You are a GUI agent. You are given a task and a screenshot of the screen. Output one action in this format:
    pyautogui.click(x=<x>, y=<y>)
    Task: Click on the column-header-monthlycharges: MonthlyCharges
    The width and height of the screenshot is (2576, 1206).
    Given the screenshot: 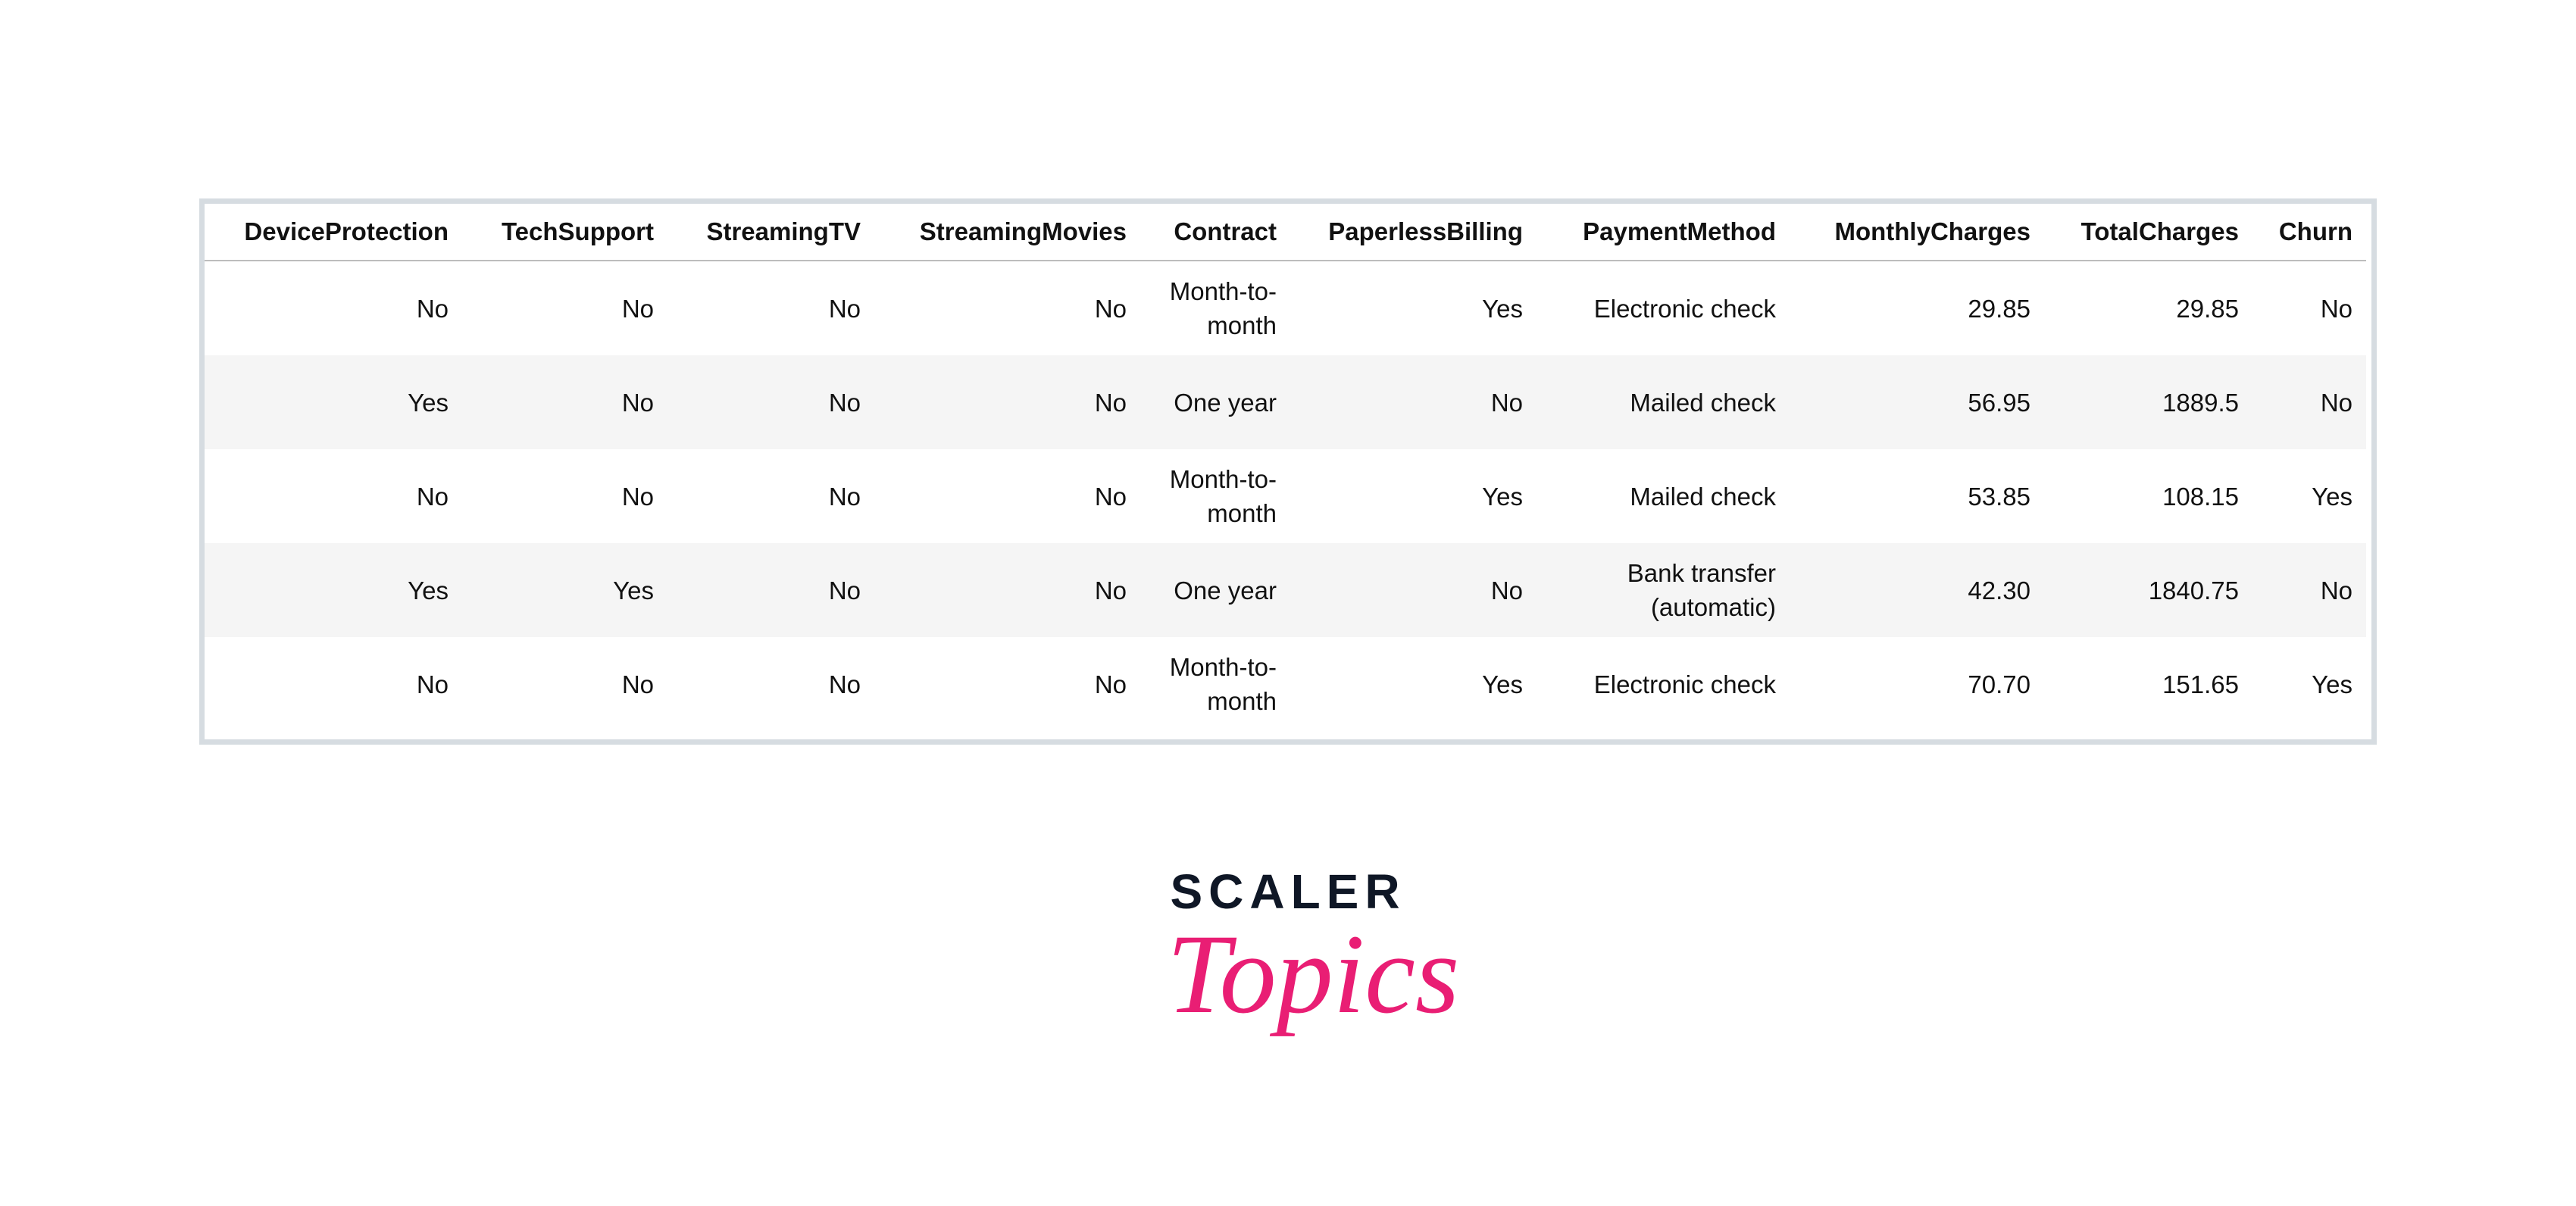 What is the action you would take?
    pyautogui.click(x=1932, y=231)
    